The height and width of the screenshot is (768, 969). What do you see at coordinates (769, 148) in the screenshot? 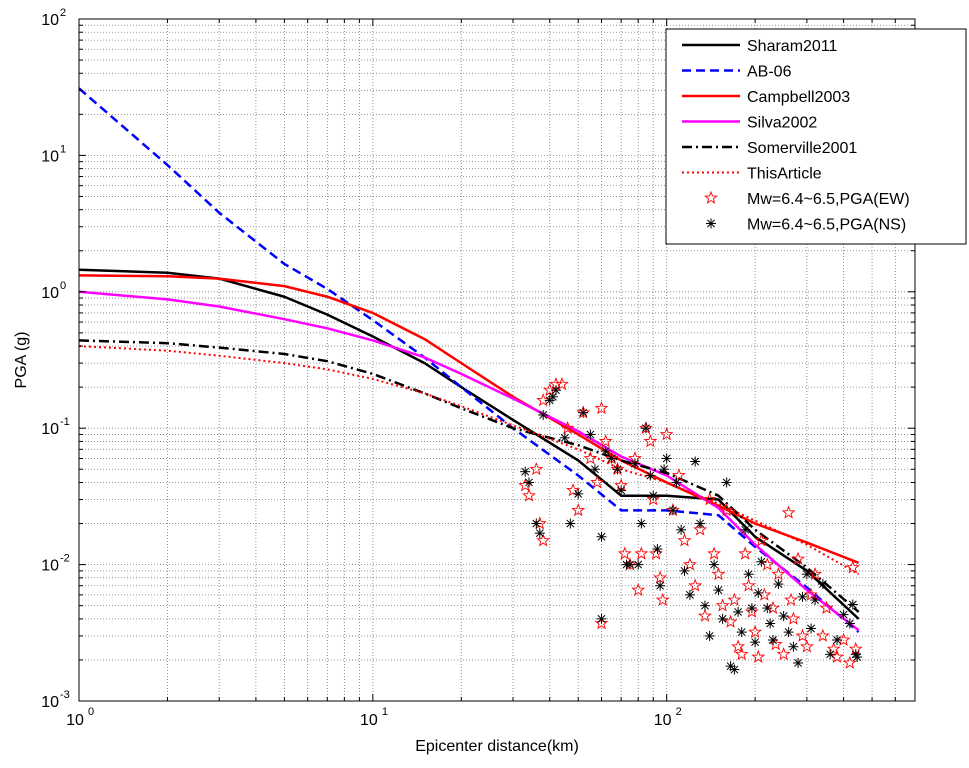
I see `legend-entry-somerville2001: Somerville2001` at bounding box center [769, 148].